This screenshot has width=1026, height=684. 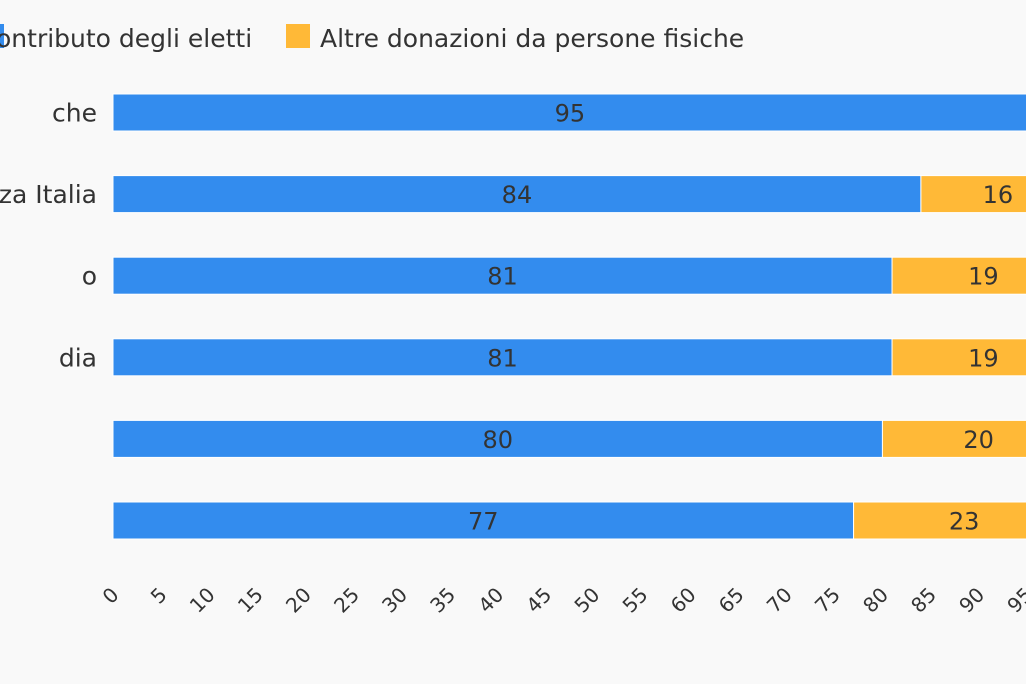 I want to click on x-tick-label: 0, so click(x=111, y=596).